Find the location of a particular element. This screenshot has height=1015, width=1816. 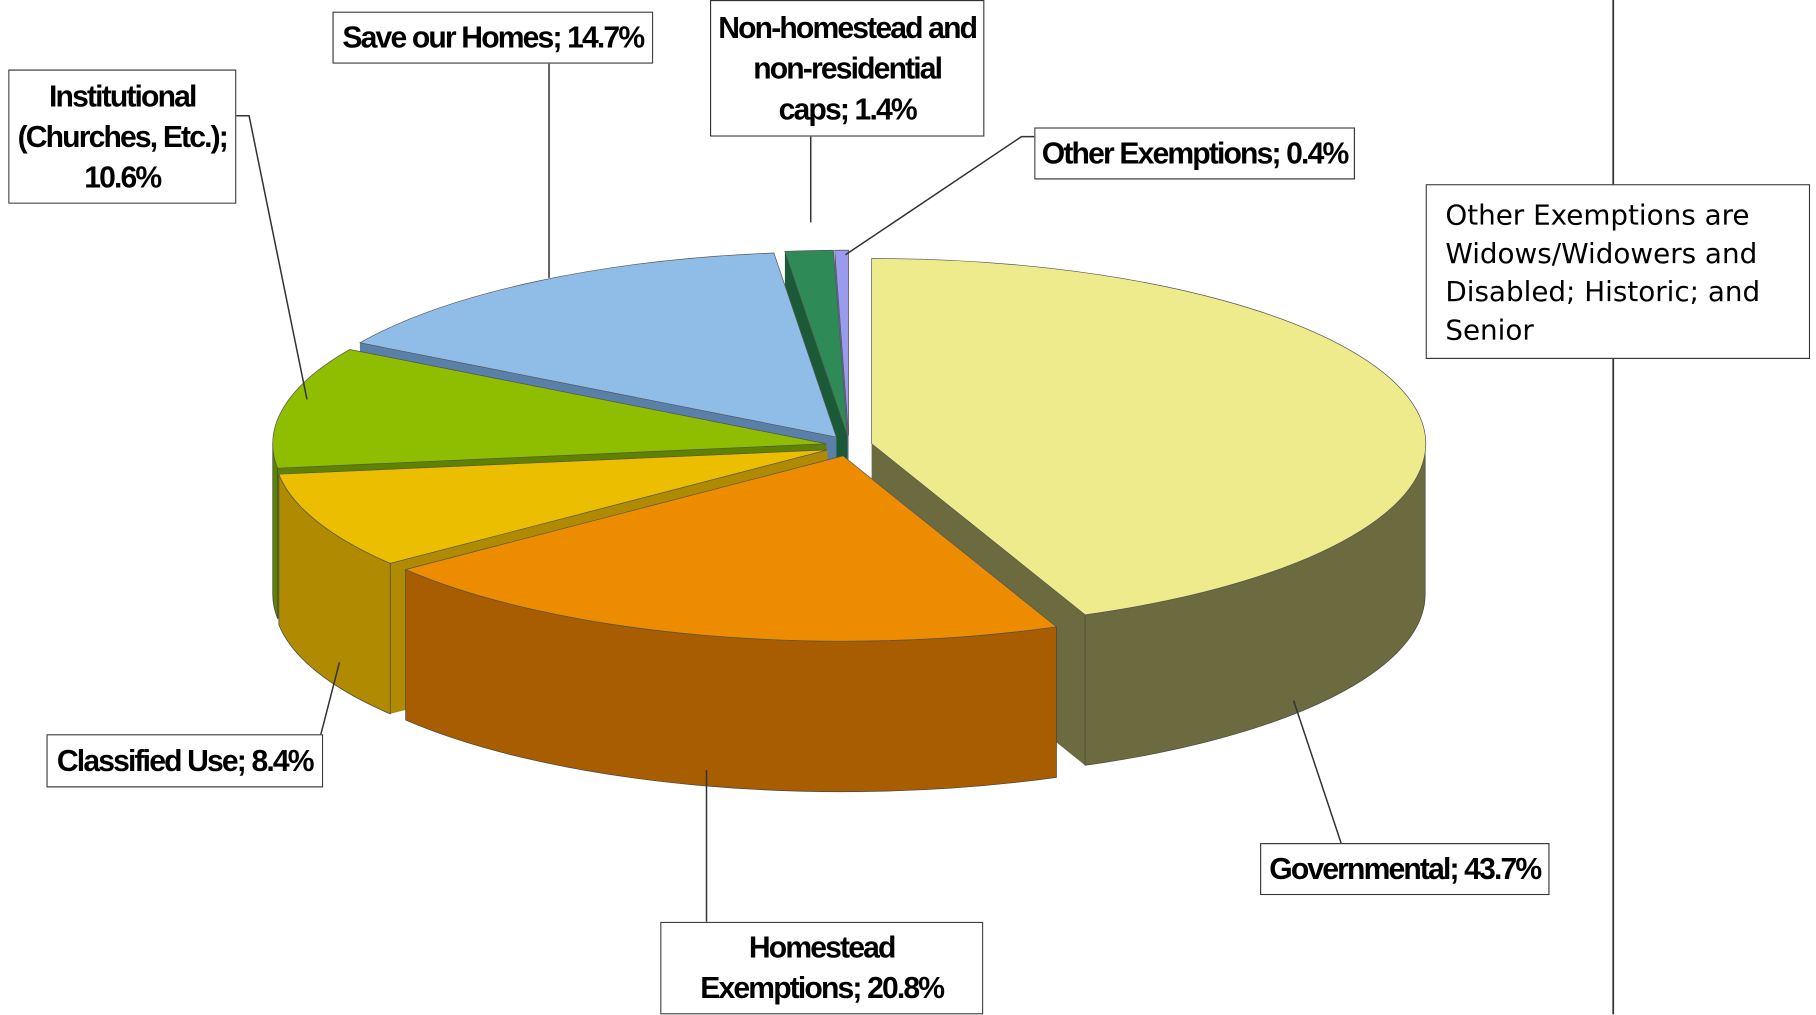

slice-label: Classified Use; 8.4% is located at coordinates (185, 761).